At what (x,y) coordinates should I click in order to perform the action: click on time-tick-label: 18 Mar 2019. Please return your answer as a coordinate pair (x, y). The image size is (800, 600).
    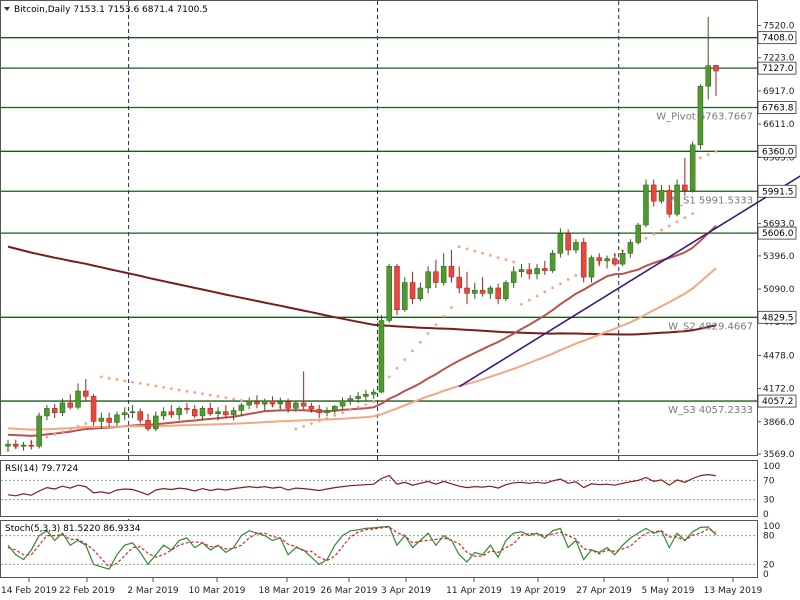
    Looking at the image, I should click on (286, 591).